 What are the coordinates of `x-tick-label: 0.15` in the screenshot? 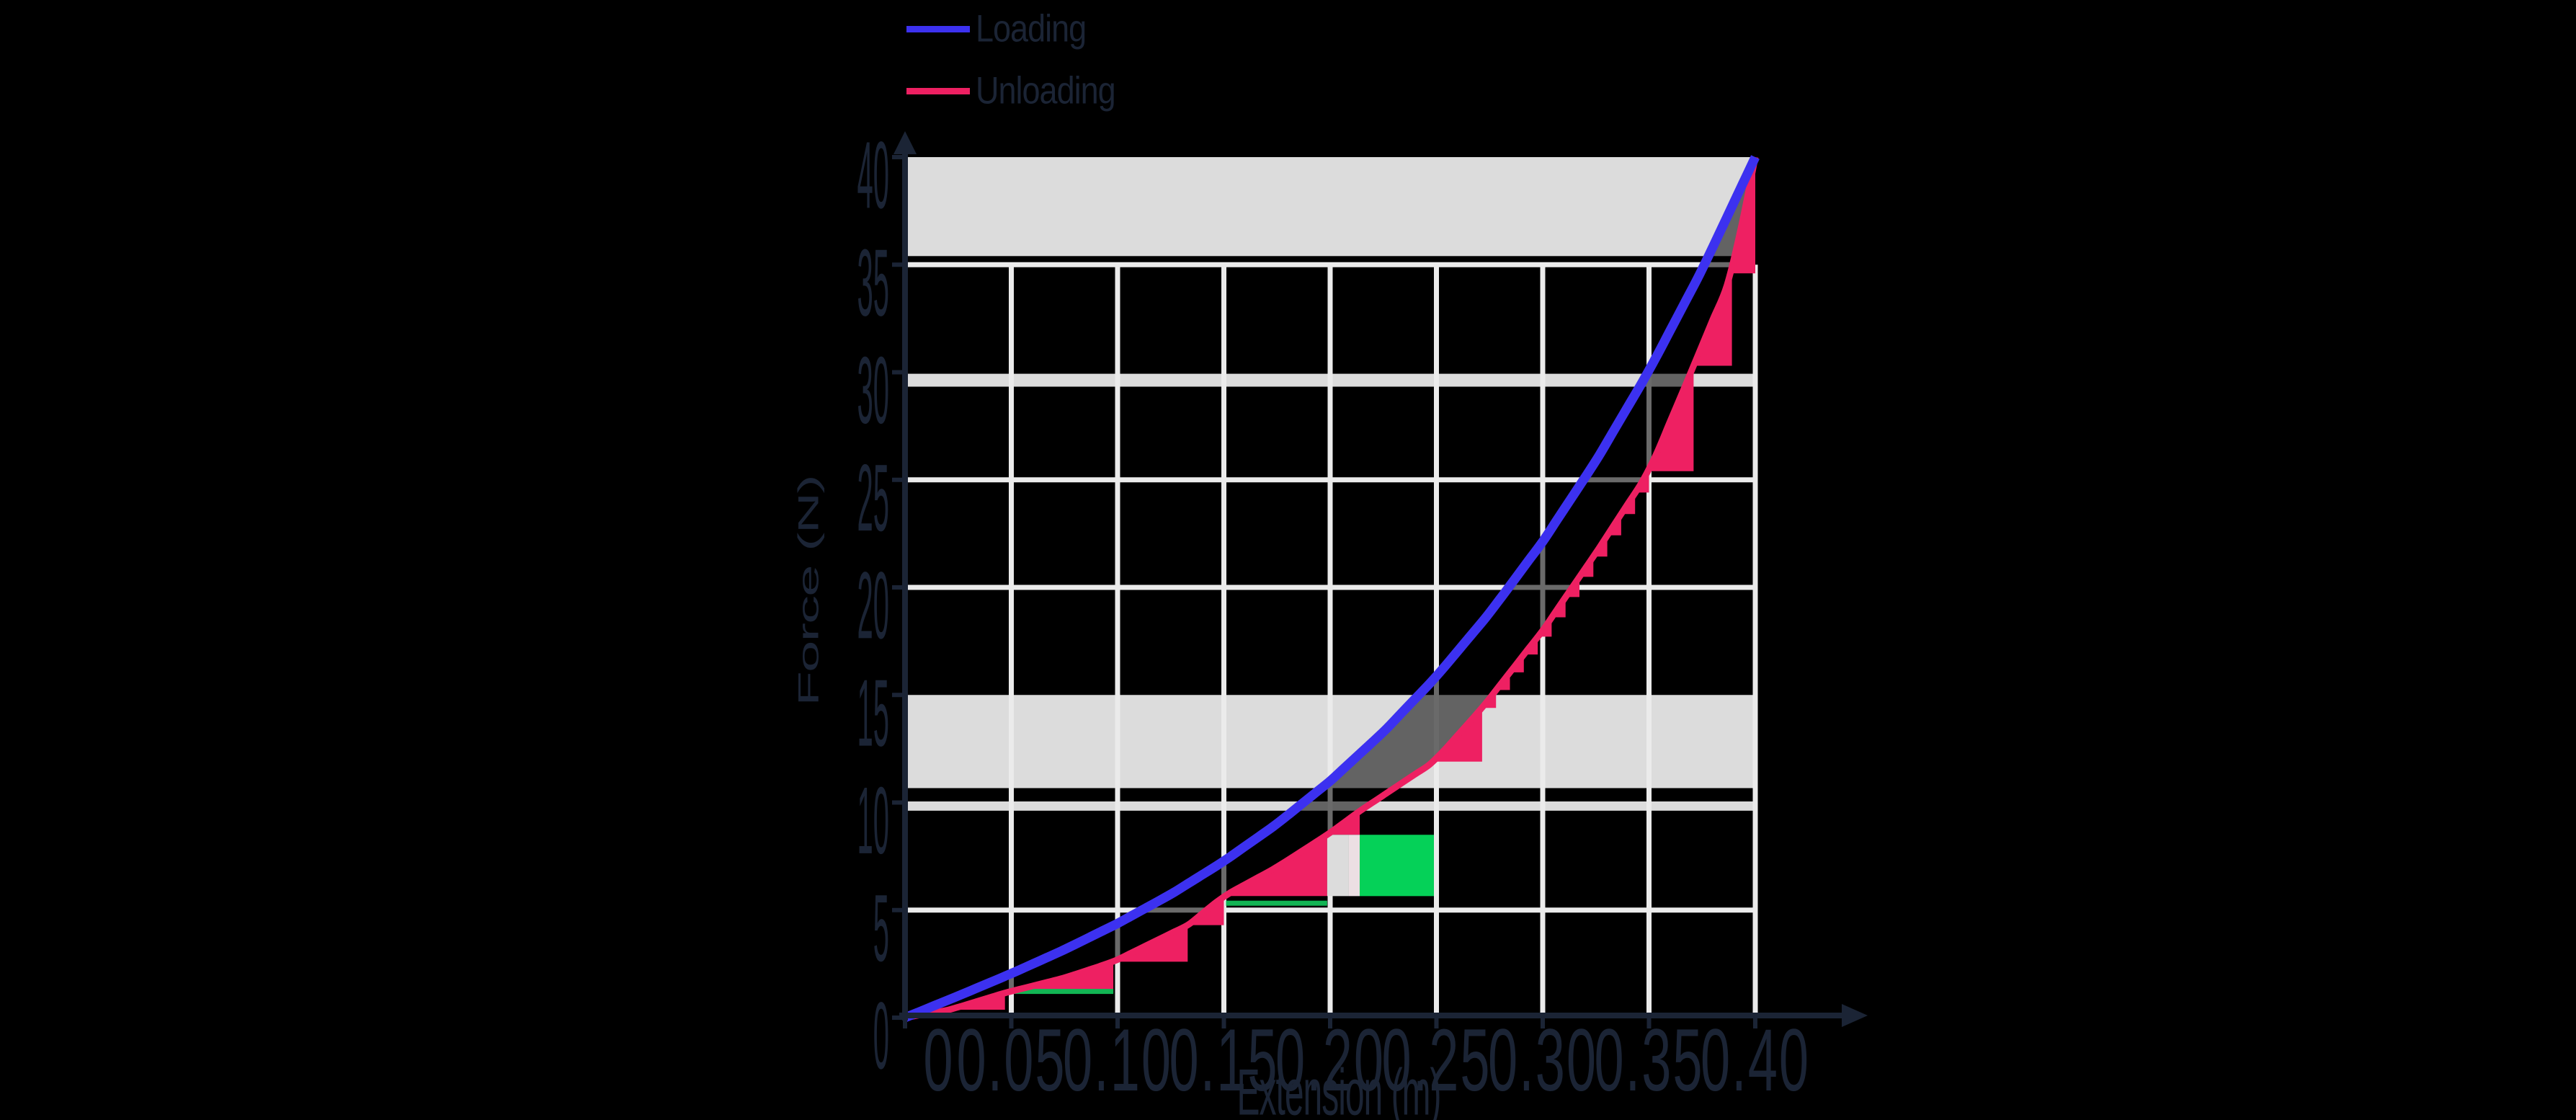 It's located at (1223, 1060).